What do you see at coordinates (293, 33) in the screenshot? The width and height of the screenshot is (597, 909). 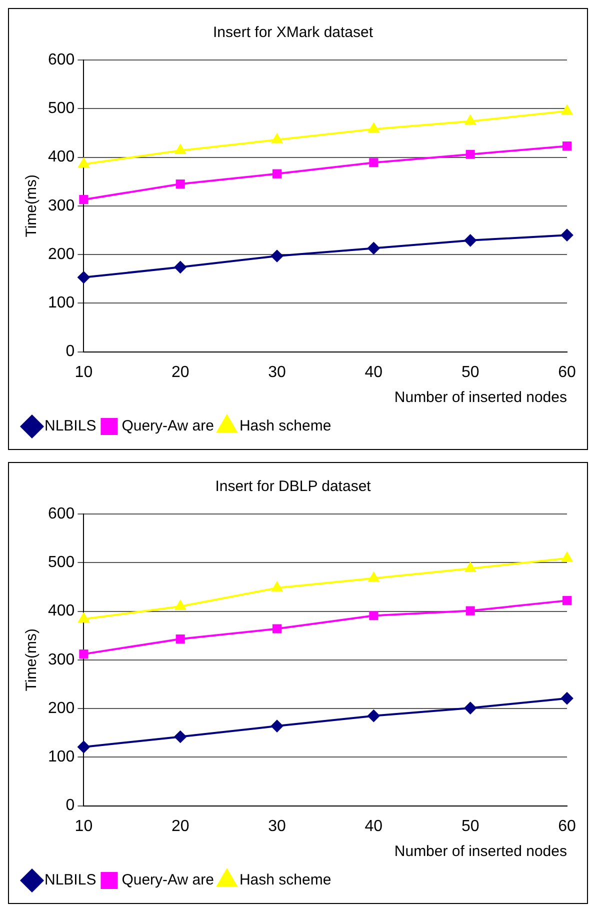 I see `chart-title: Insert for XMark dataset` at bounding box center [293, 33].